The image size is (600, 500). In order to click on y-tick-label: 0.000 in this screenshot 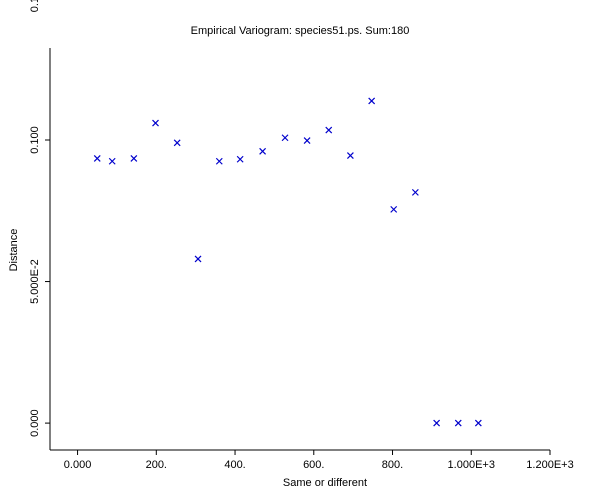, I will do `click(35, 423)`.